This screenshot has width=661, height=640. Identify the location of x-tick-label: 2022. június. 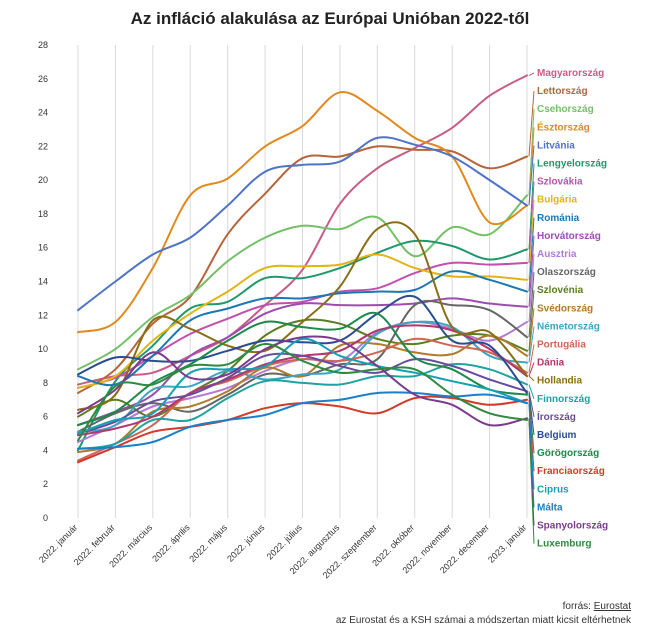
(246, 543).